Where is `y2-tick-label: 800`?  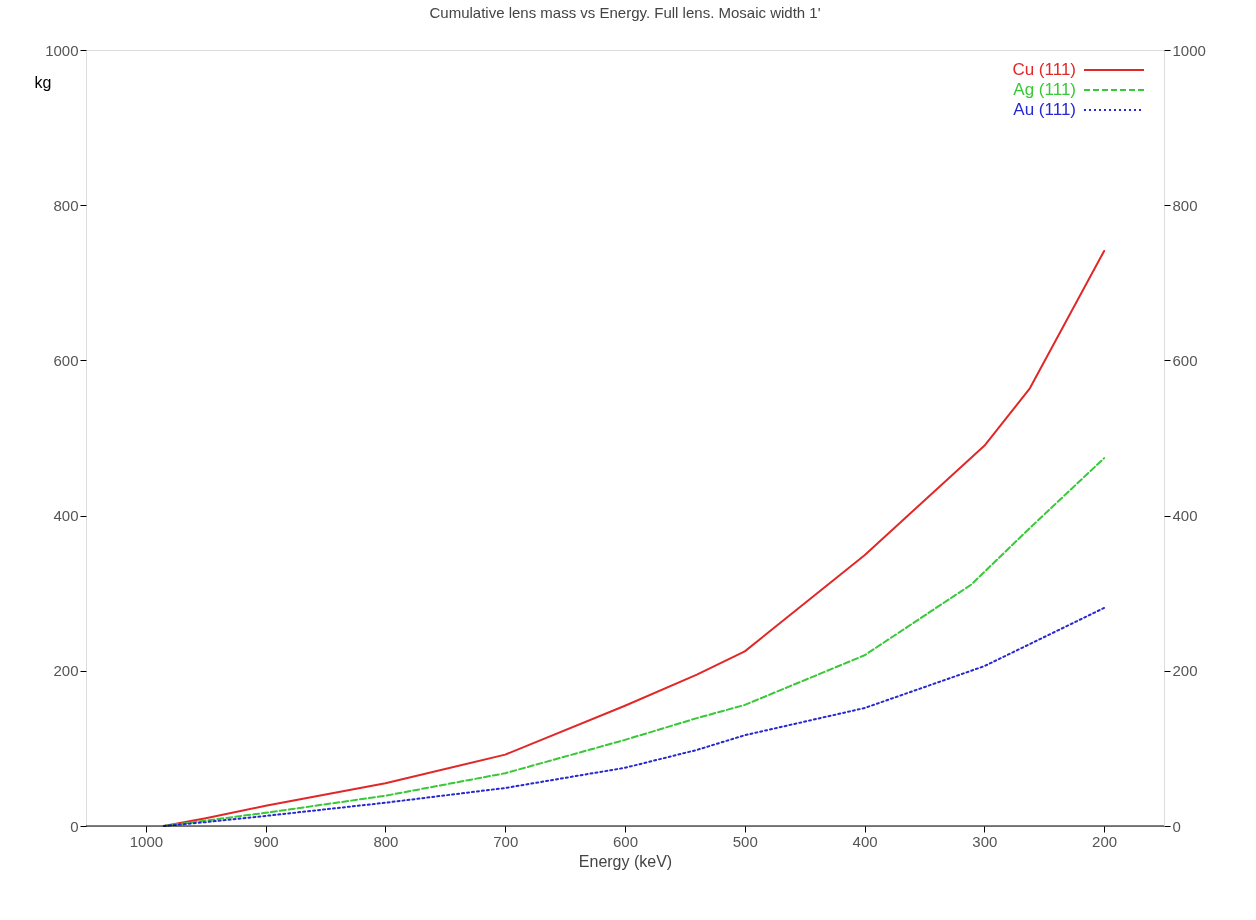 y2-tick-label: 800 is located at coordinates (1185, 205).